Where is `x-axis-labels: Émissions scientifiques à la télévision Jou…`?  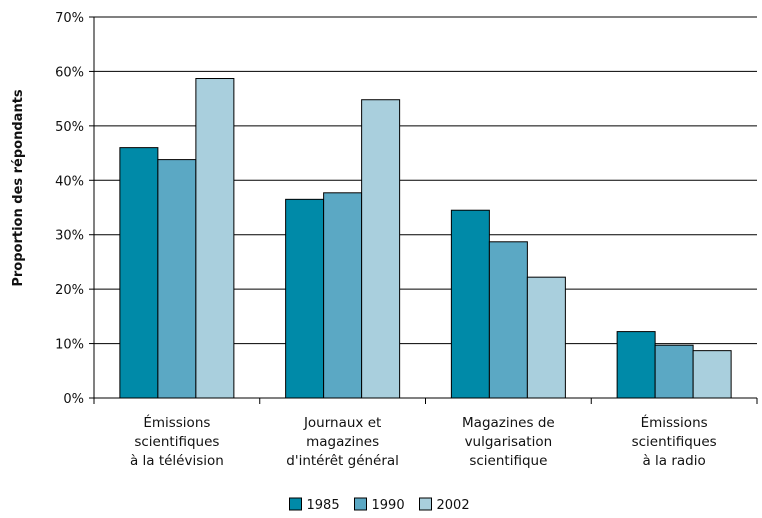
x-axis-labels: Émissions scientifiques à la télévision Jou… is located at coordinates (423, 441).